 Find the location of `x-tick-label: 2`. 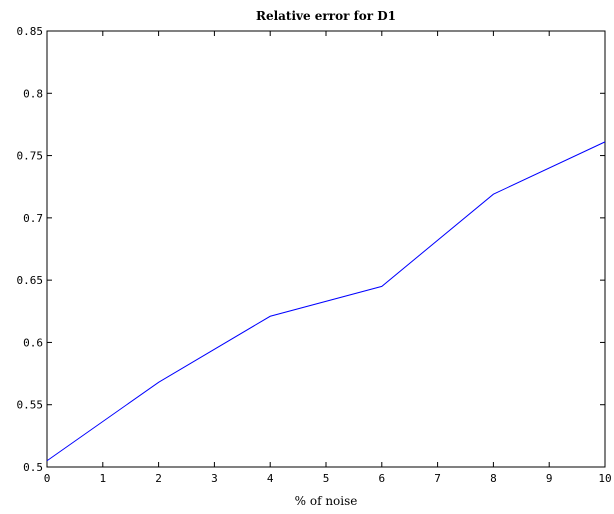

x-tick-label: 2 is located at coordinates (158, 478).